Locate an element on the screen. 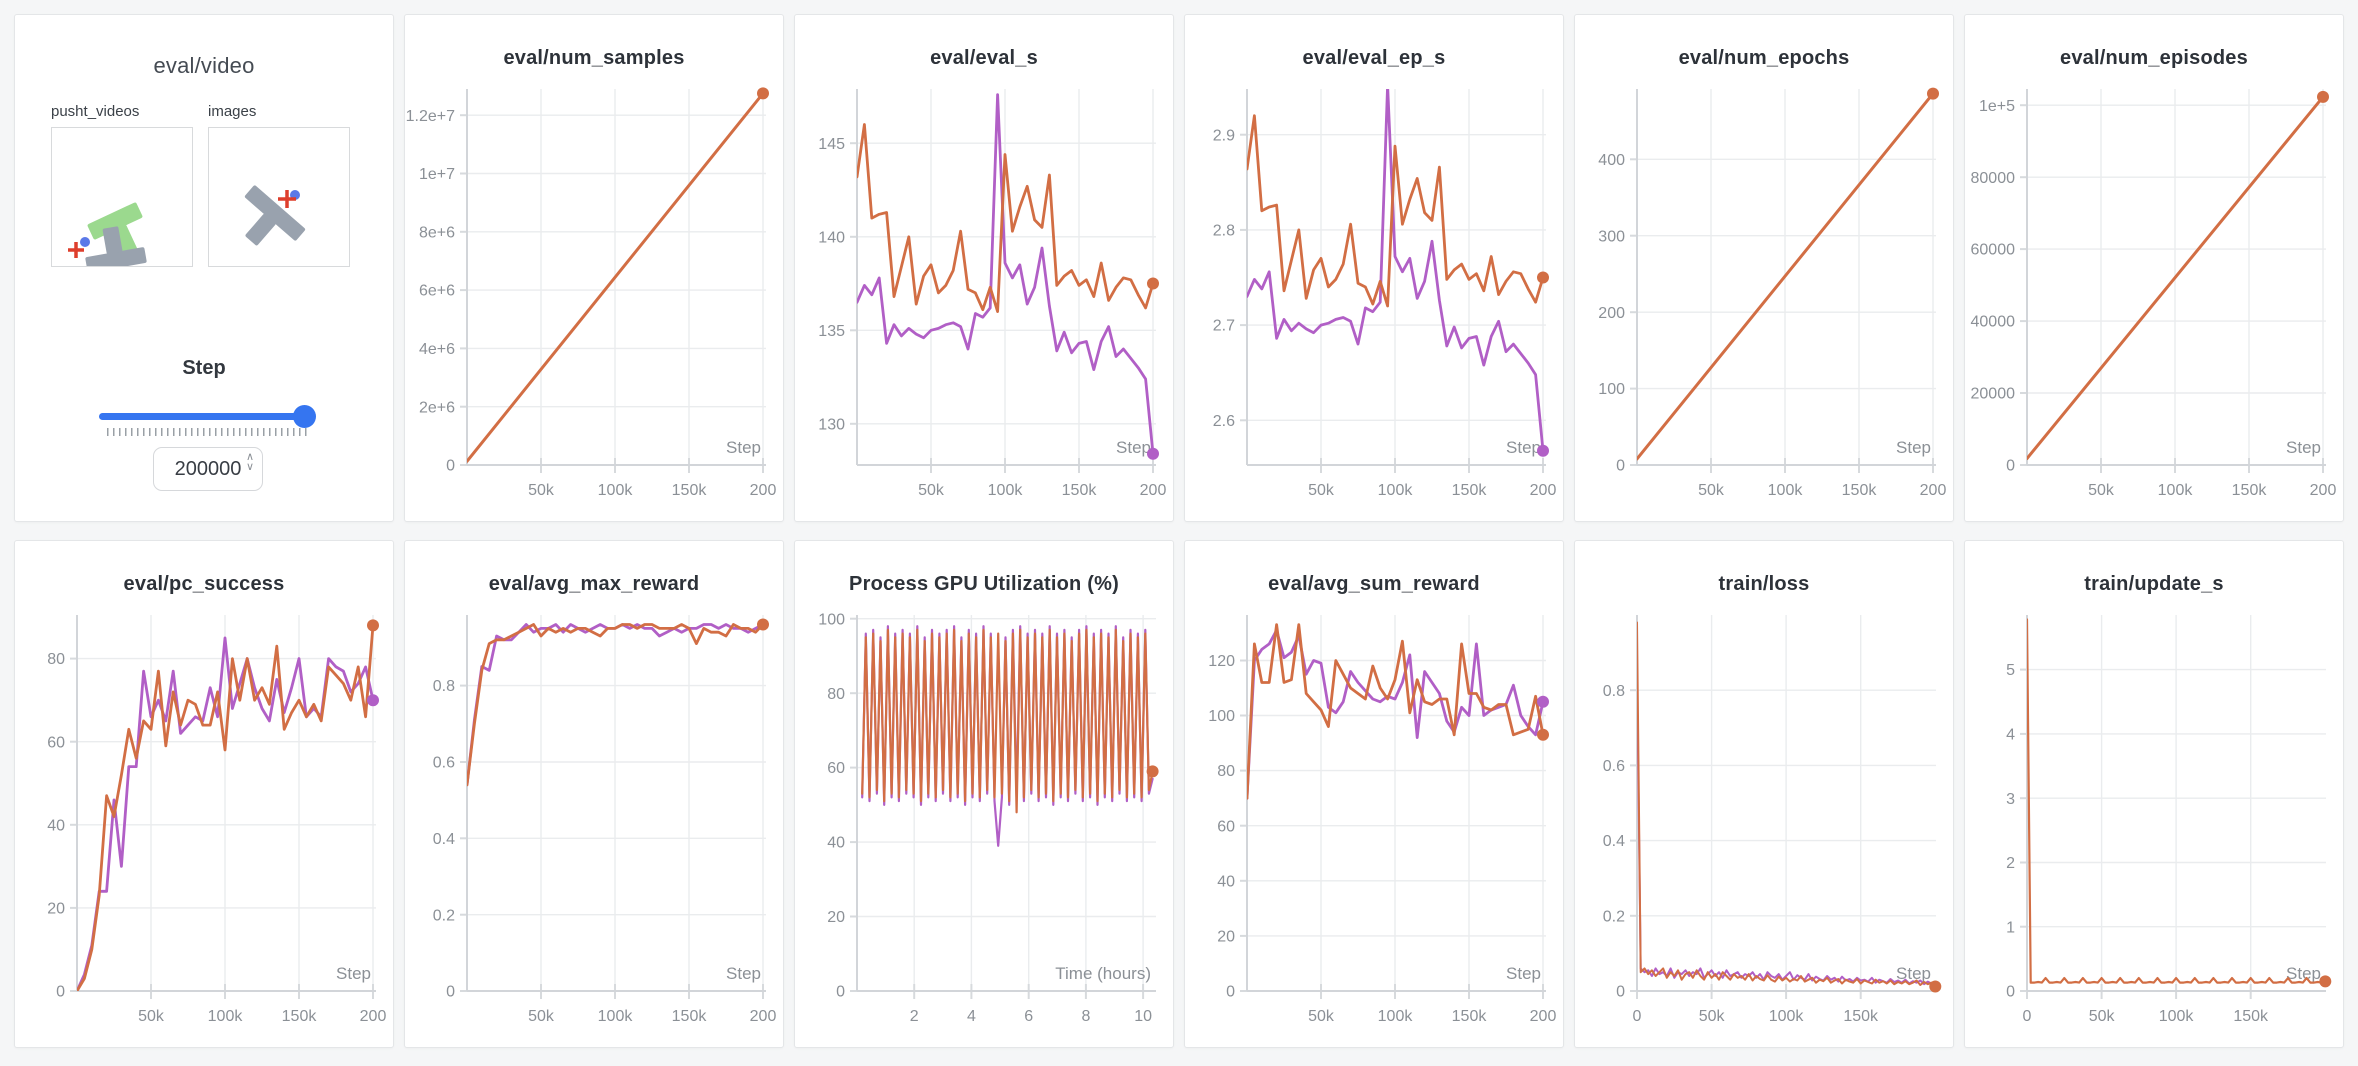 The image size is (2358, 1066). x-tick-label: 4 is located at coordinates (971, 1016).